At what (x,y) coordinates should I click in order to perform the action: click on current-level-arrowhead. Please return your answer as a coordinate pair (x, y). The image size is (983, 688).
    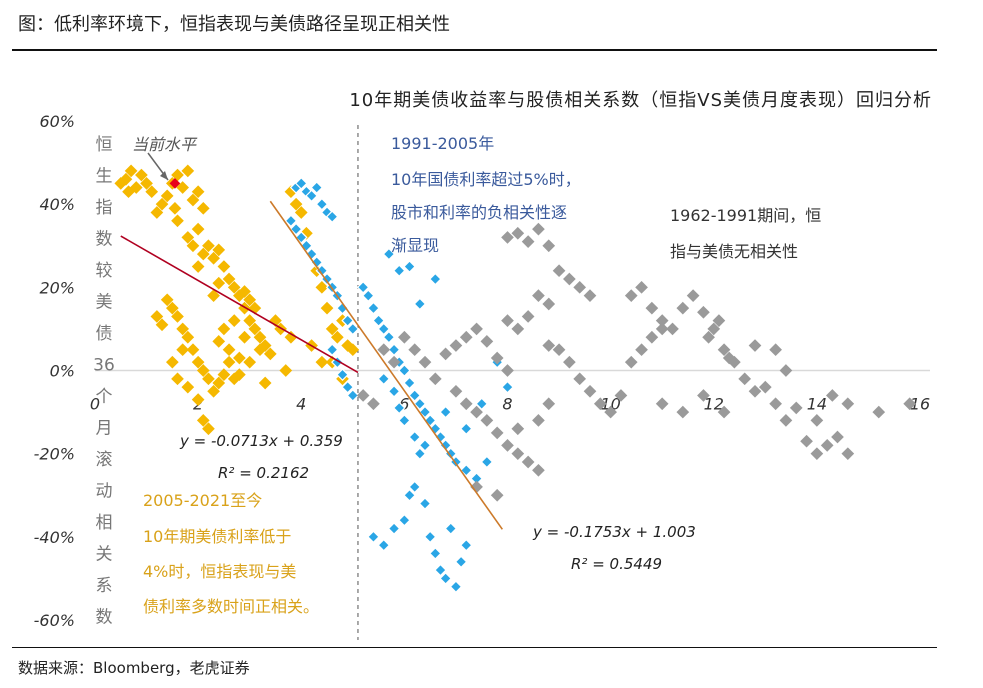
    Looking at the image, I should click on (164, 175).